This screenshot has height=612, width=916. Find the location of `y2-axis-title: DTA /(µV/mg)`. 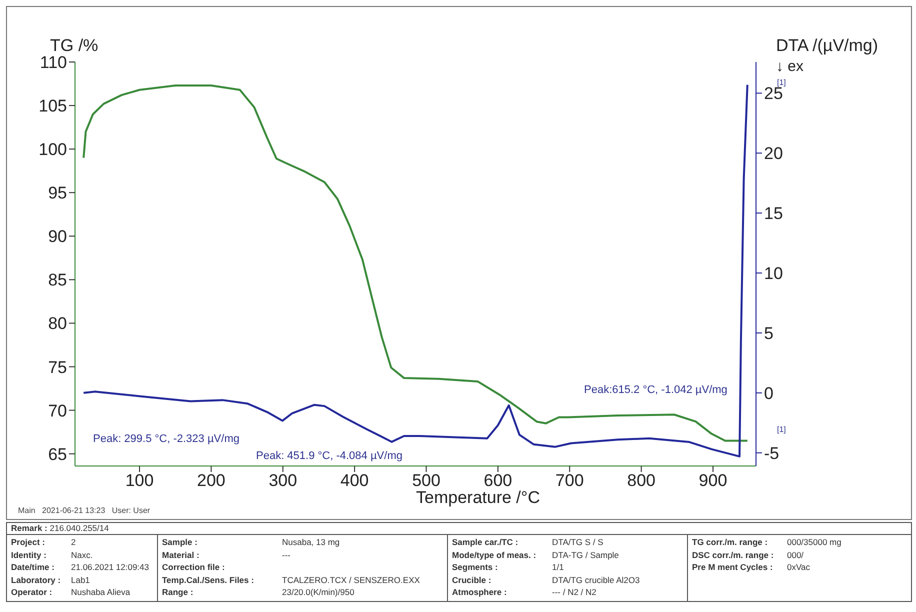

y2-axis-title: DTA /(µV/mg) is located at coordinates (827, 46).